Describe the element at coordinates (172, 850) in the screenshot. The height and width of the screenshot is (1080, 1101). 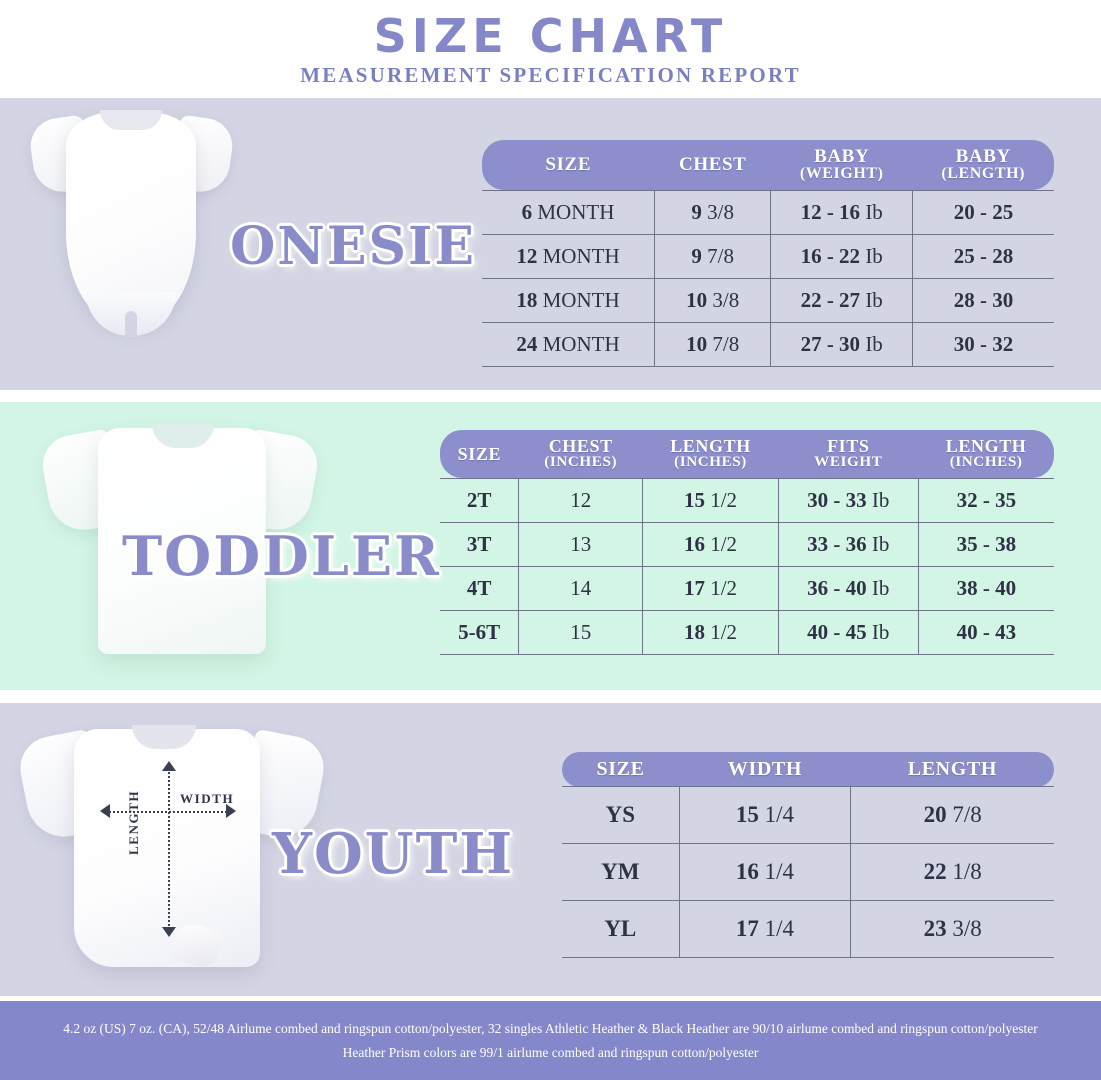
I see `youth-tshirt-icon: WIDTH LENGTH` at that location.